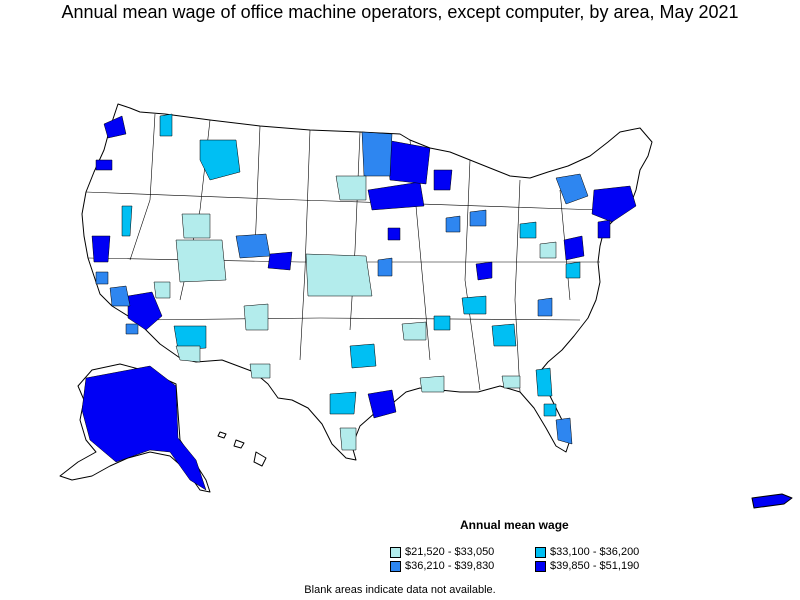 This screenshot has width=800, height=600. What do you see at coordinates (772, 501) in the screenshot?
I see `puerto-rico` at bounding box center [772, 501].